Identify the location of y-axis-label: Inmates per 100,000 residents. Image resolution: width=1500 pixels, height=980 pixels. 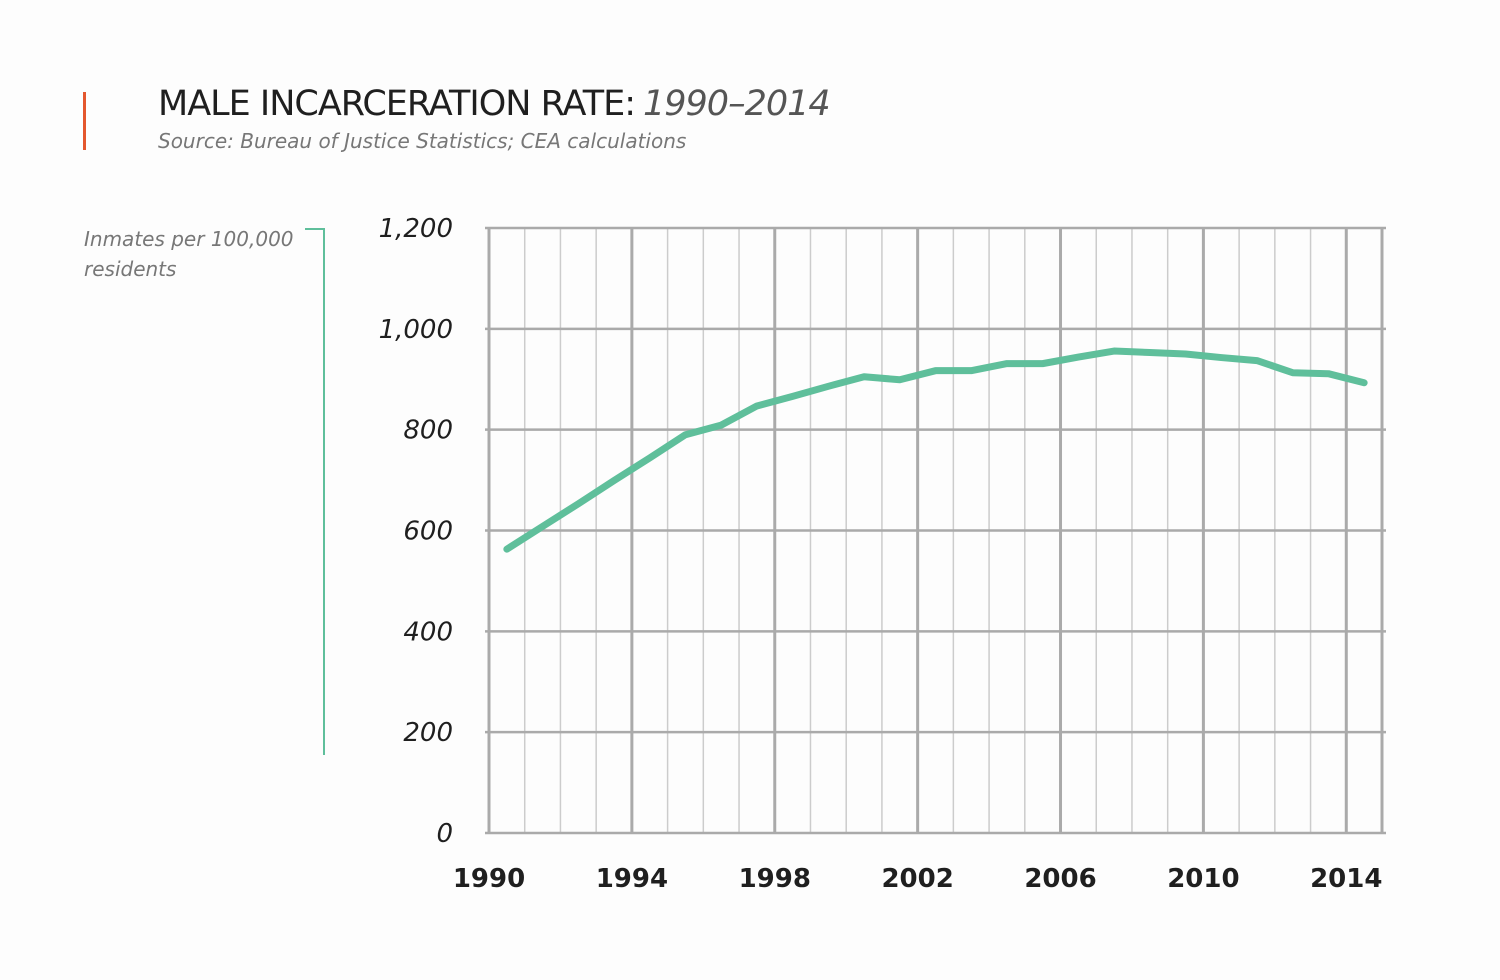
(189, 254).